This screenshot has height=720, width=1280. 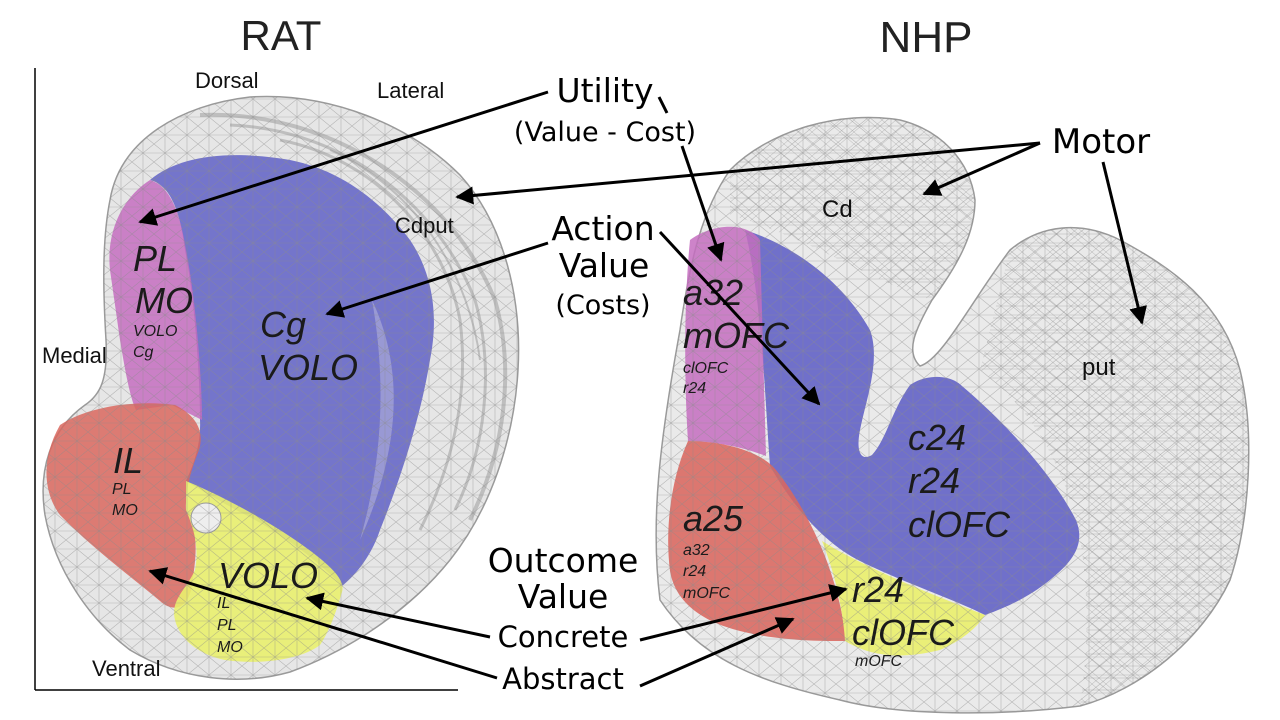 I want to click on rat-pink-sublabel-2: Cg, so click(x=143, y=352).